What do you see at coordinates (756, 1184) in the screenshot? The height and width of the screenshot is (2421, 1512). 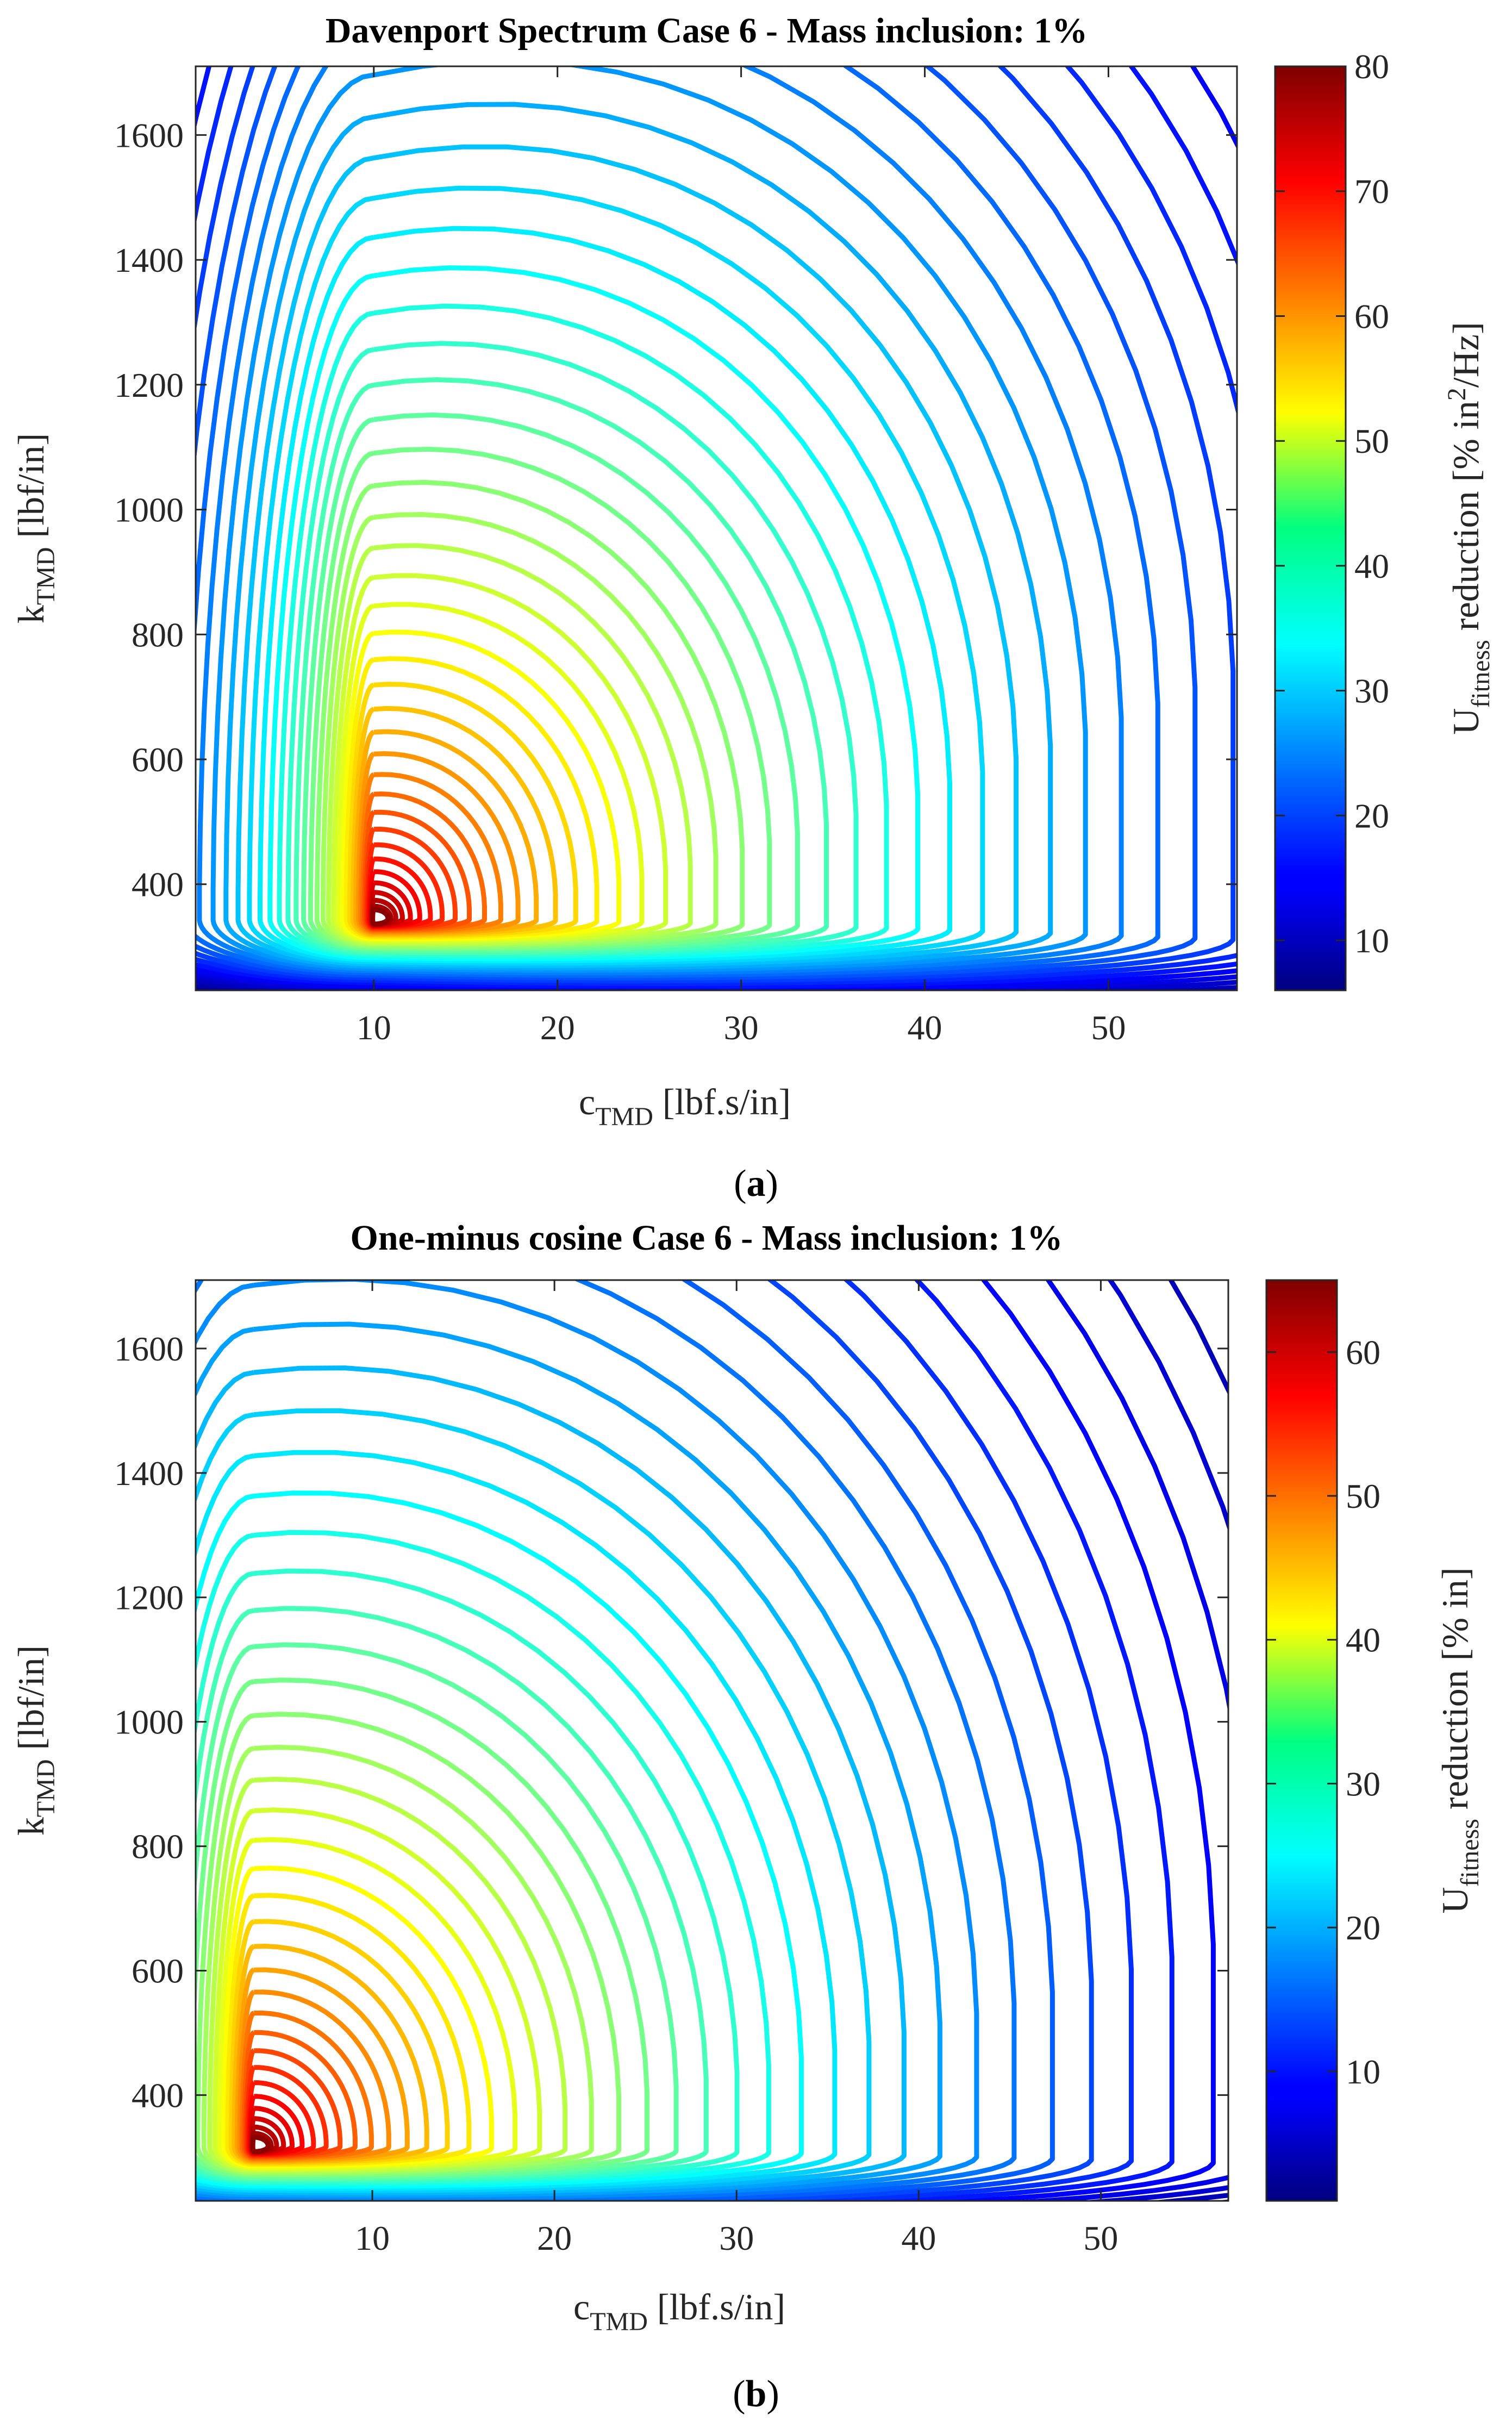 I see `panel-caption: (a)` at bounding box center [756, 1184].